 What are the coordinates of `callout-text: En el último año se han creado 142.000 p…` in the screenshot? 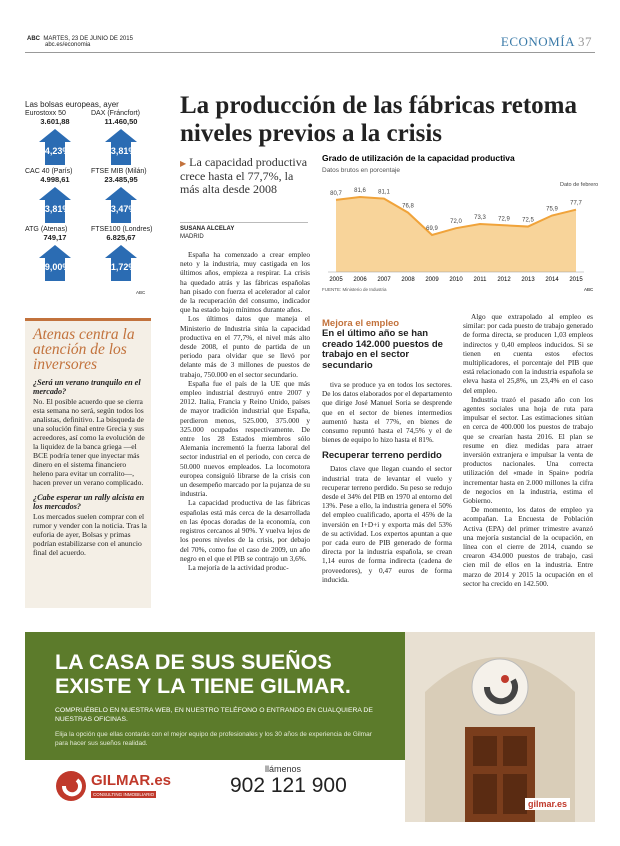 It's located at (382, 349).